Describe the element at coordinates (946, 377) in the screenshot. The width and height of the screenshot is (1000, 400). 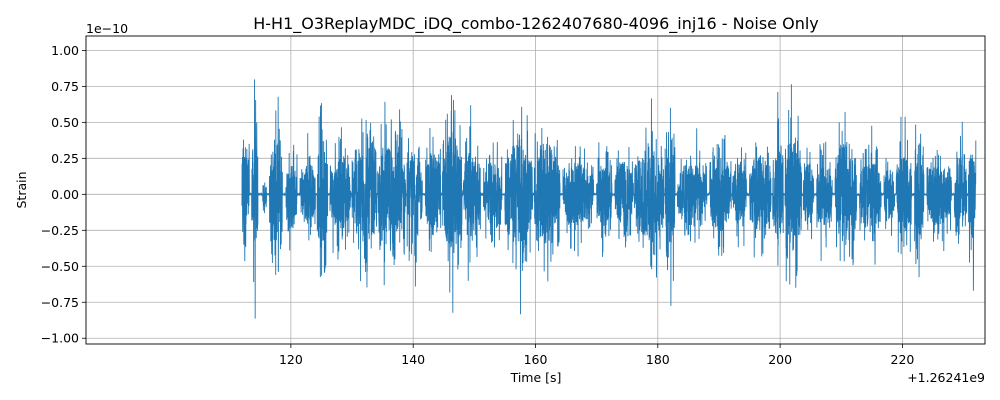
I see `x-offset-label: +1.26241e9` at that location.